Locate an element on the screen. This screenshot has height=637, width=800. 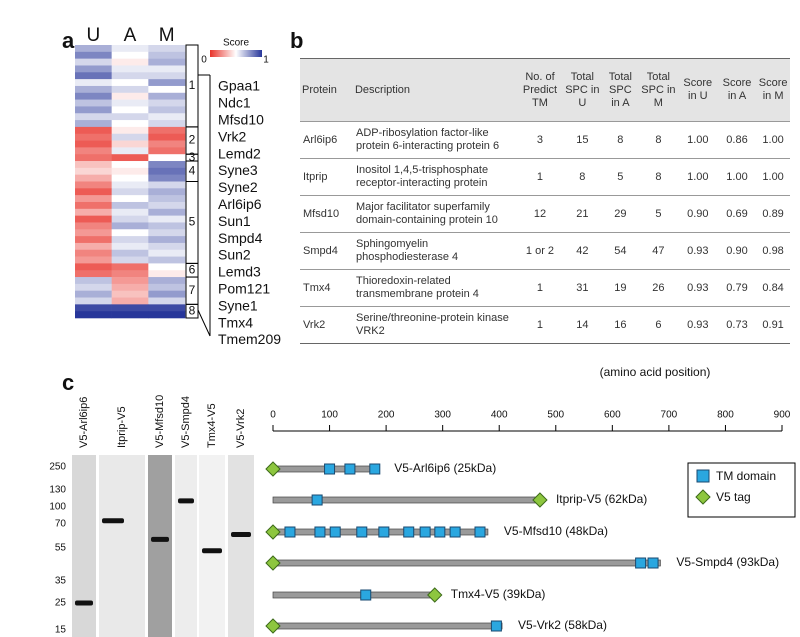
table-cell: 0.89 is located at coordinates (773, 214).